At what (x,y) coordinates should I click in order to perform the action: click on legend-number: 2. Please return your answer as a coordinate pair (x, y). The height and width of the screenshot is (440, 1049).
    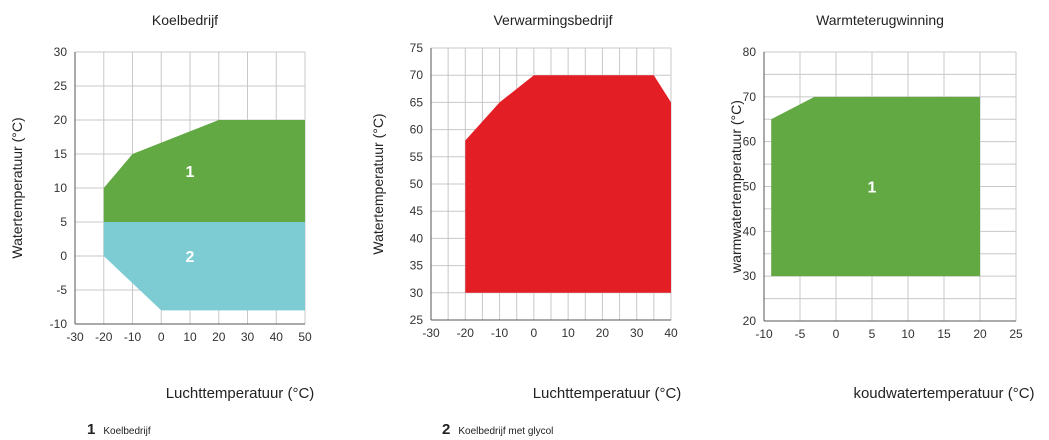
    Looking at the image, I should click on (446, 429).